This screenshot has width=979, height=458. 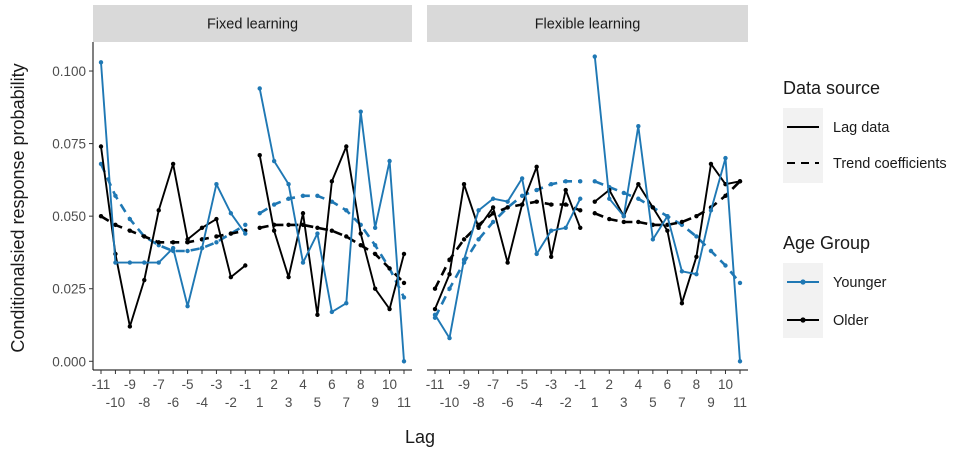 What do you see at coordinates (522, 384) in the screenshot?
I see `x-tick-label: -5` at bounding box center [522, 384].